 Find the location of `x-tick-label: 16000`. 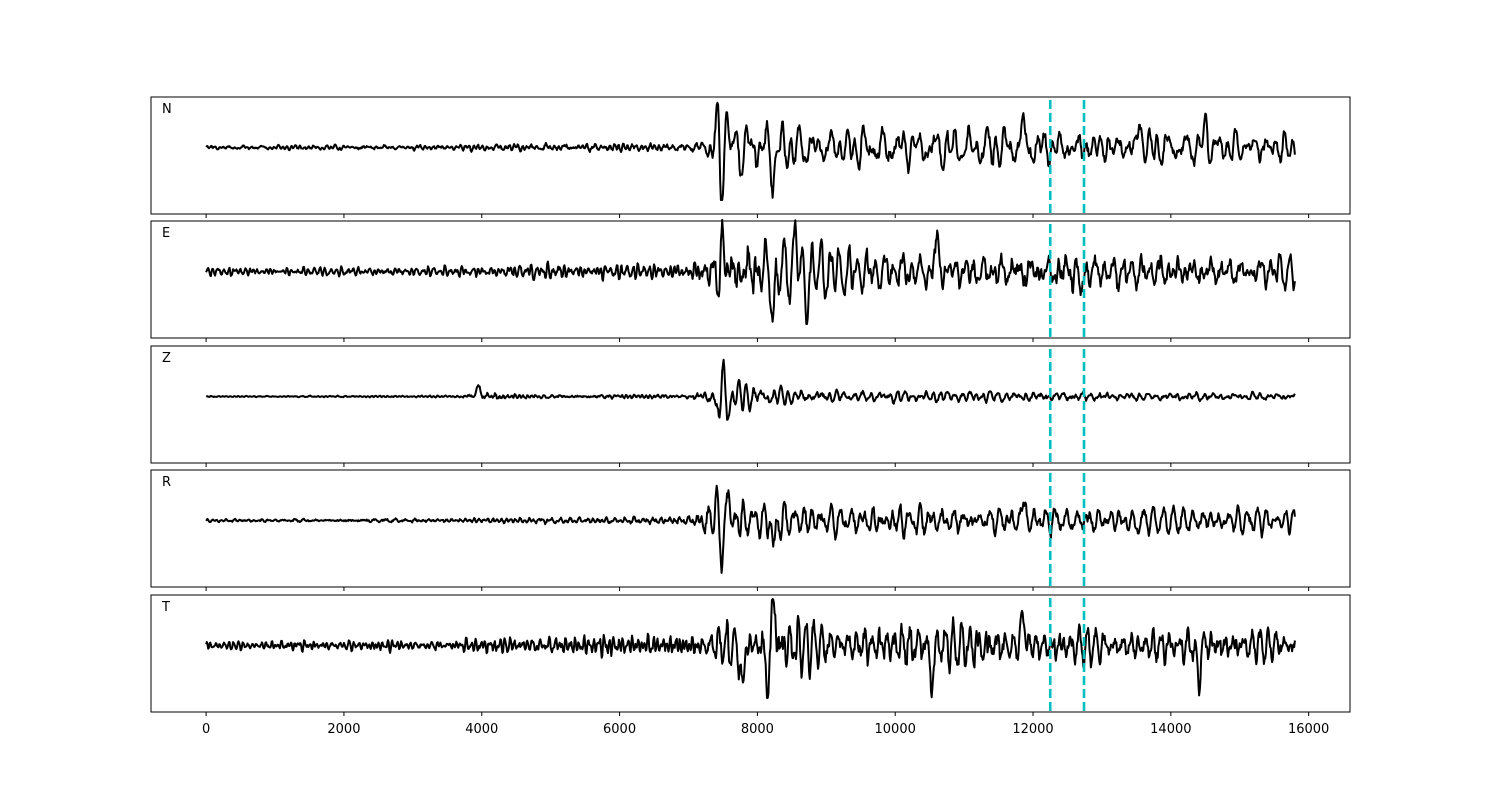

x-tick-label: 16000 is located at coordinates (1308, 729).